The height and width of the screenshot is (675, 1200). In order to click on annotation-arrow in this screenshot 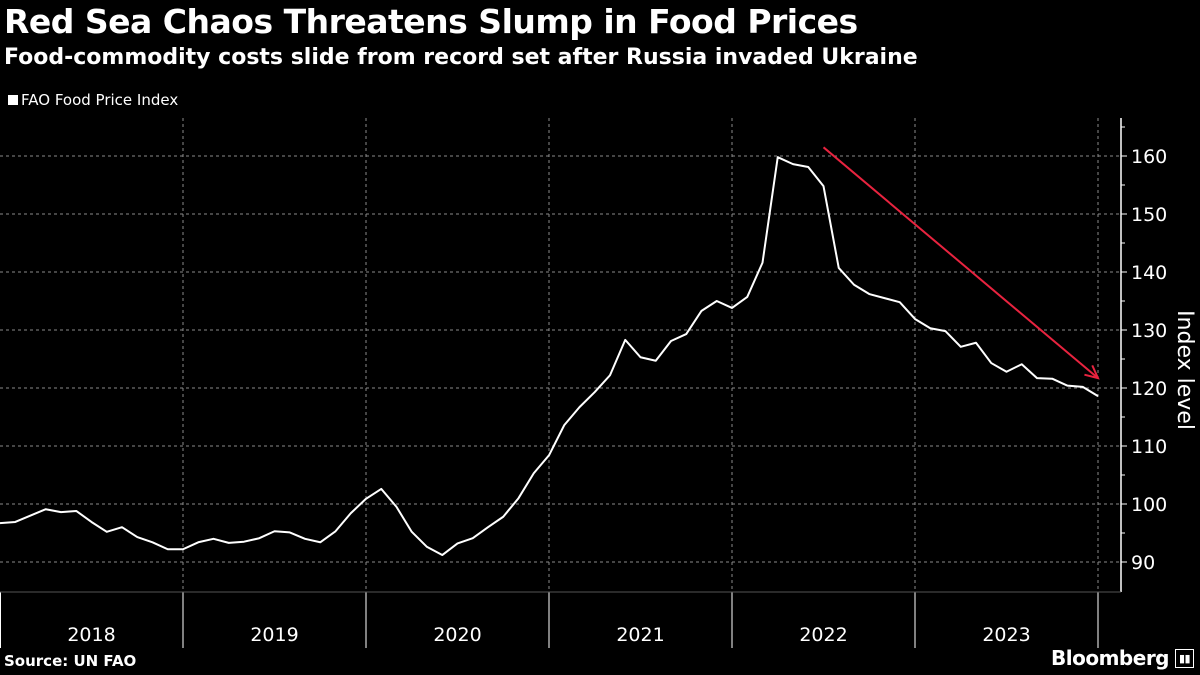, I will do `click(960, 262)`.